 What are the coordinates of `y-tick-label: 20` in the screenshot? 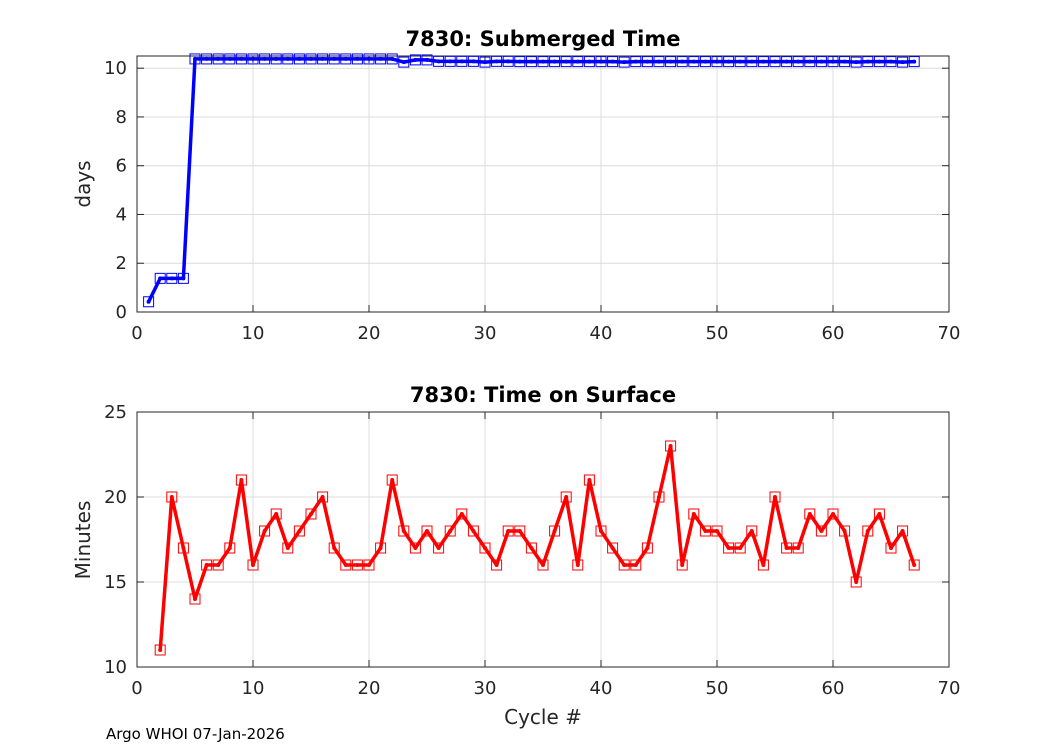 It's located at (115, 497).